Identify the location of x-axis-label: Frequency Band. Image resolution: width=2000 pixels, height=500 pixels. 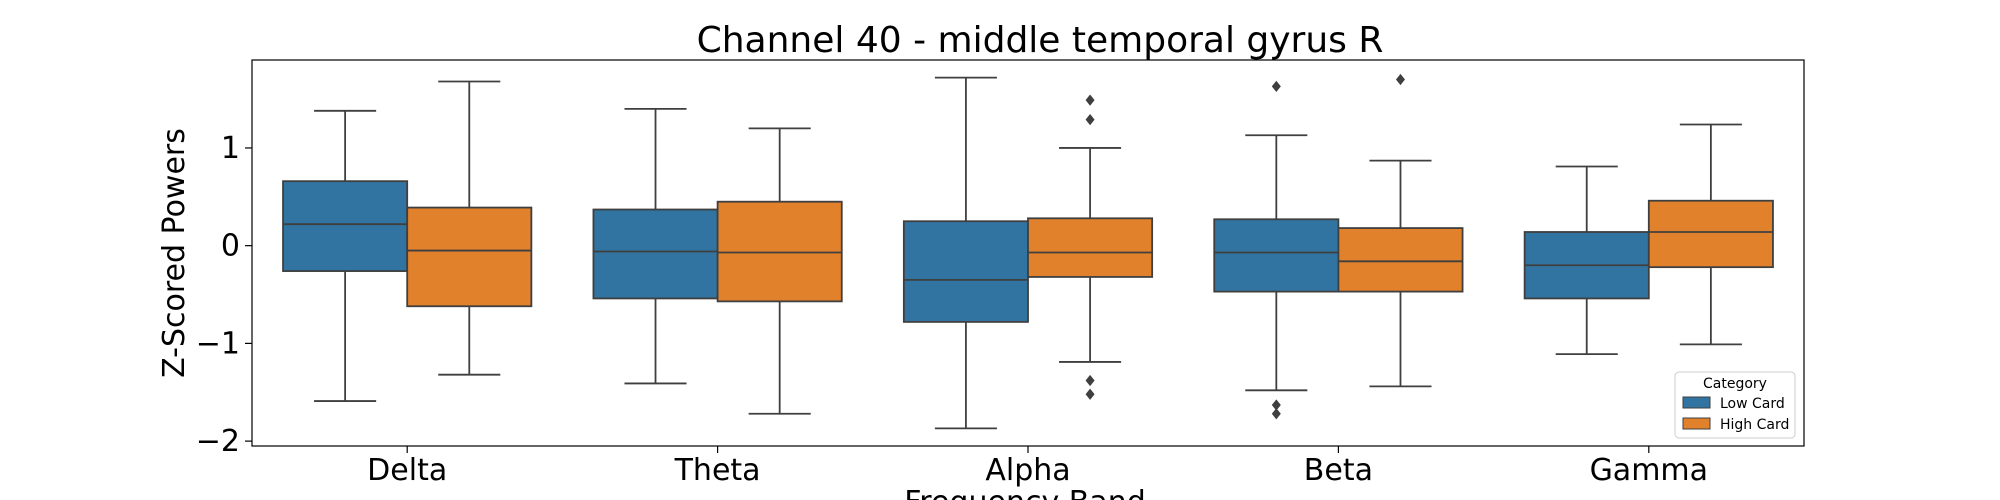
(1025, 492).